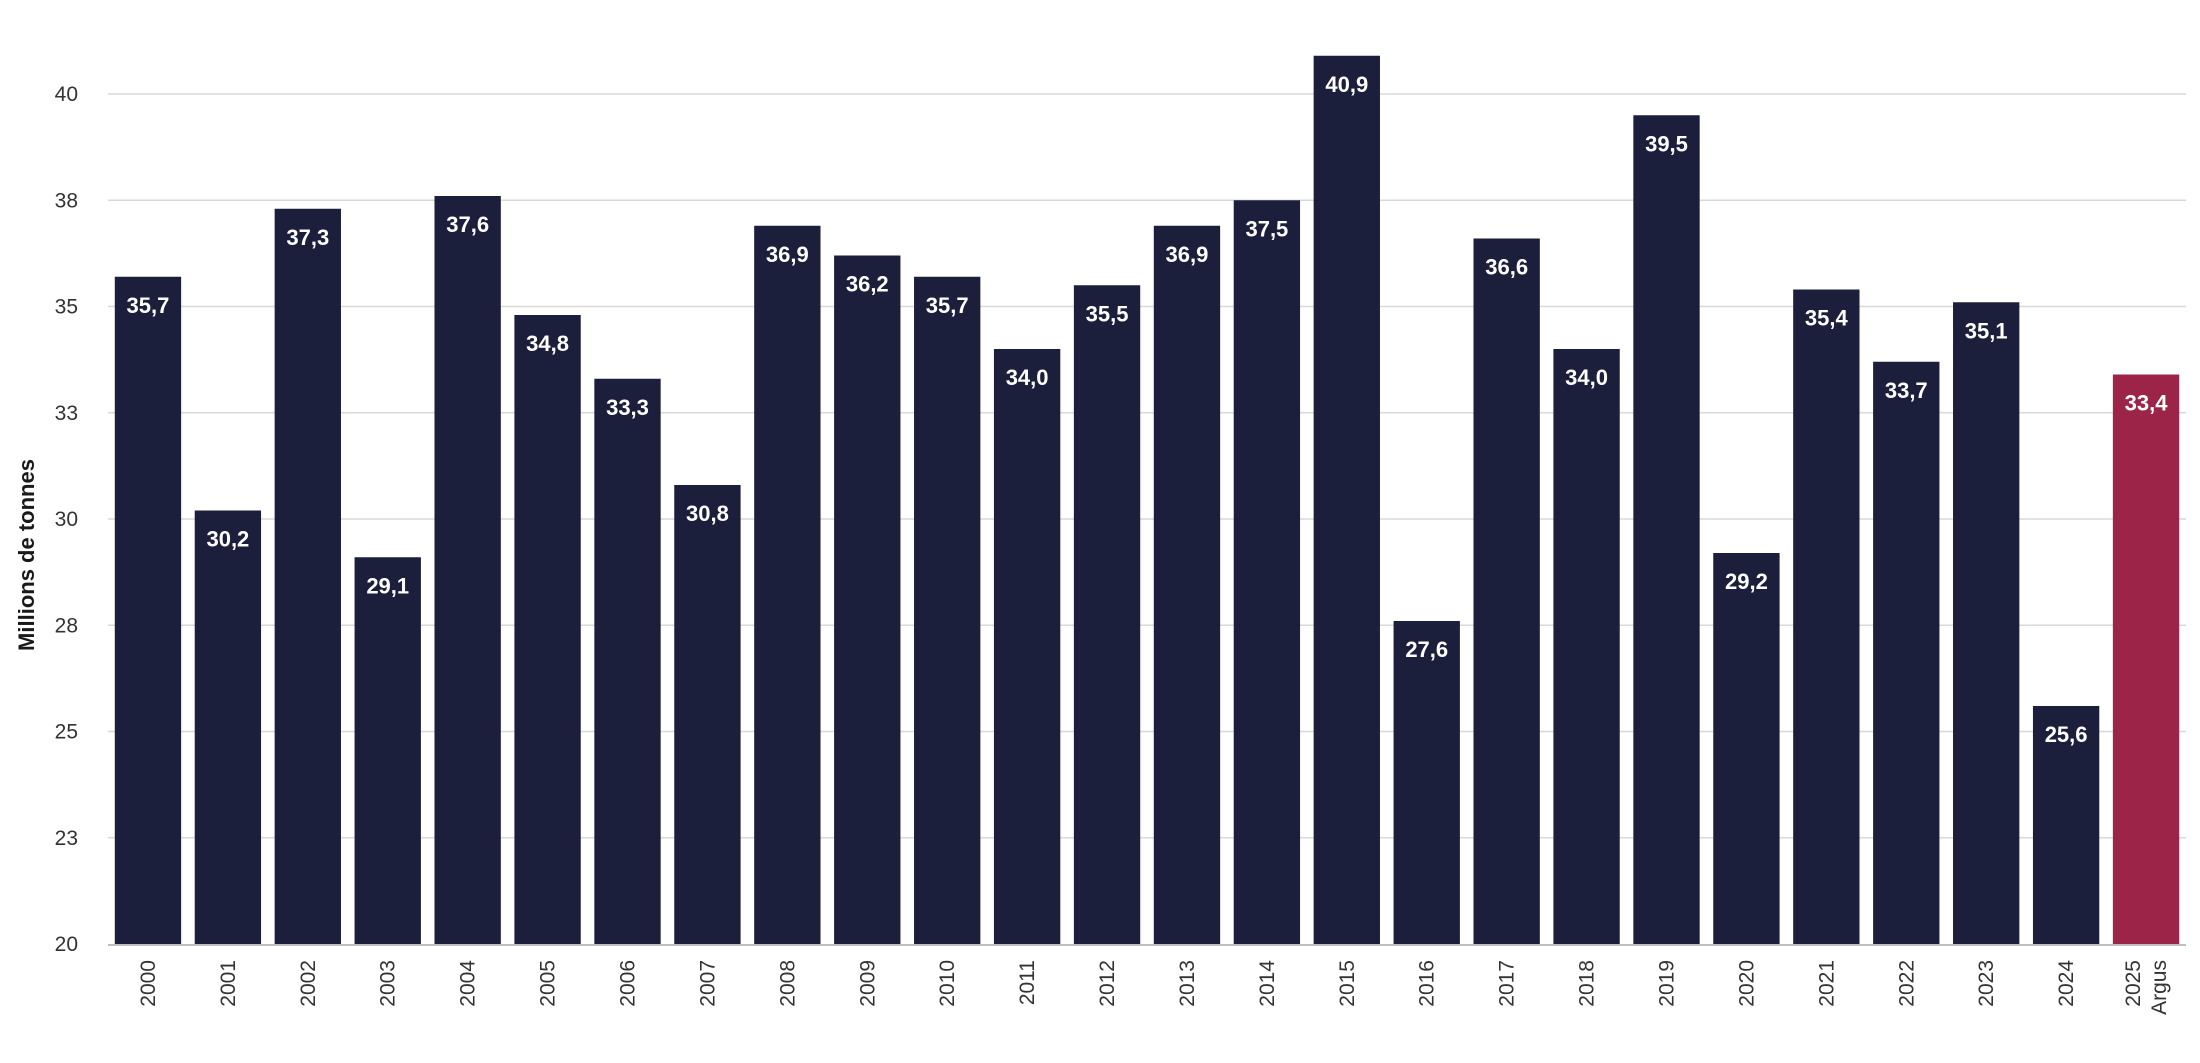 The width and height of the screenshot is (2200, 1063). I want to click on y-tick-label: 35, so click(66, 307).